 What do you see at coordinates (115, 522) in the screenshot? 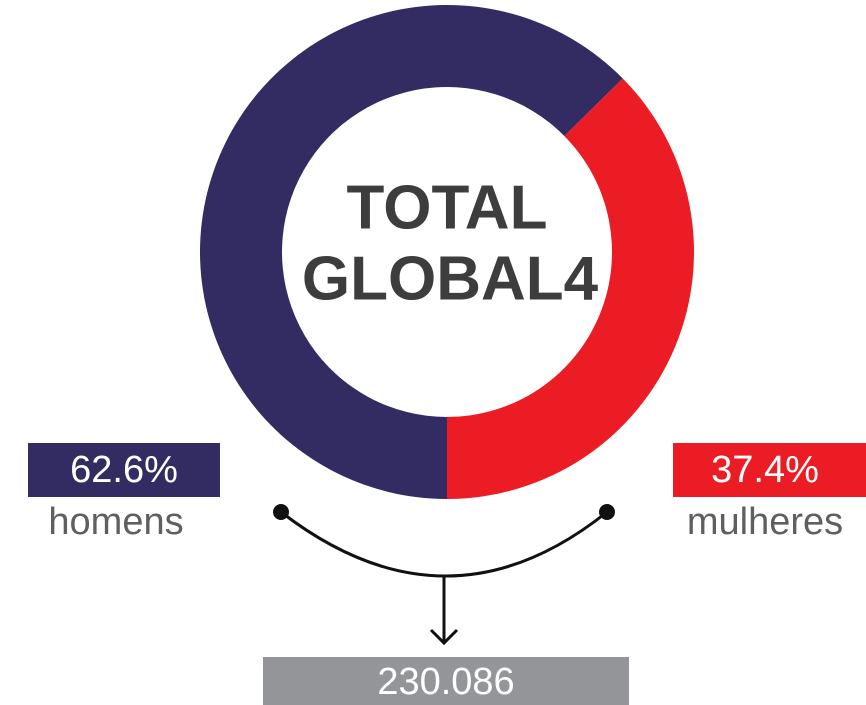
I see `category-label: homens` at bounding box center [115, 522].